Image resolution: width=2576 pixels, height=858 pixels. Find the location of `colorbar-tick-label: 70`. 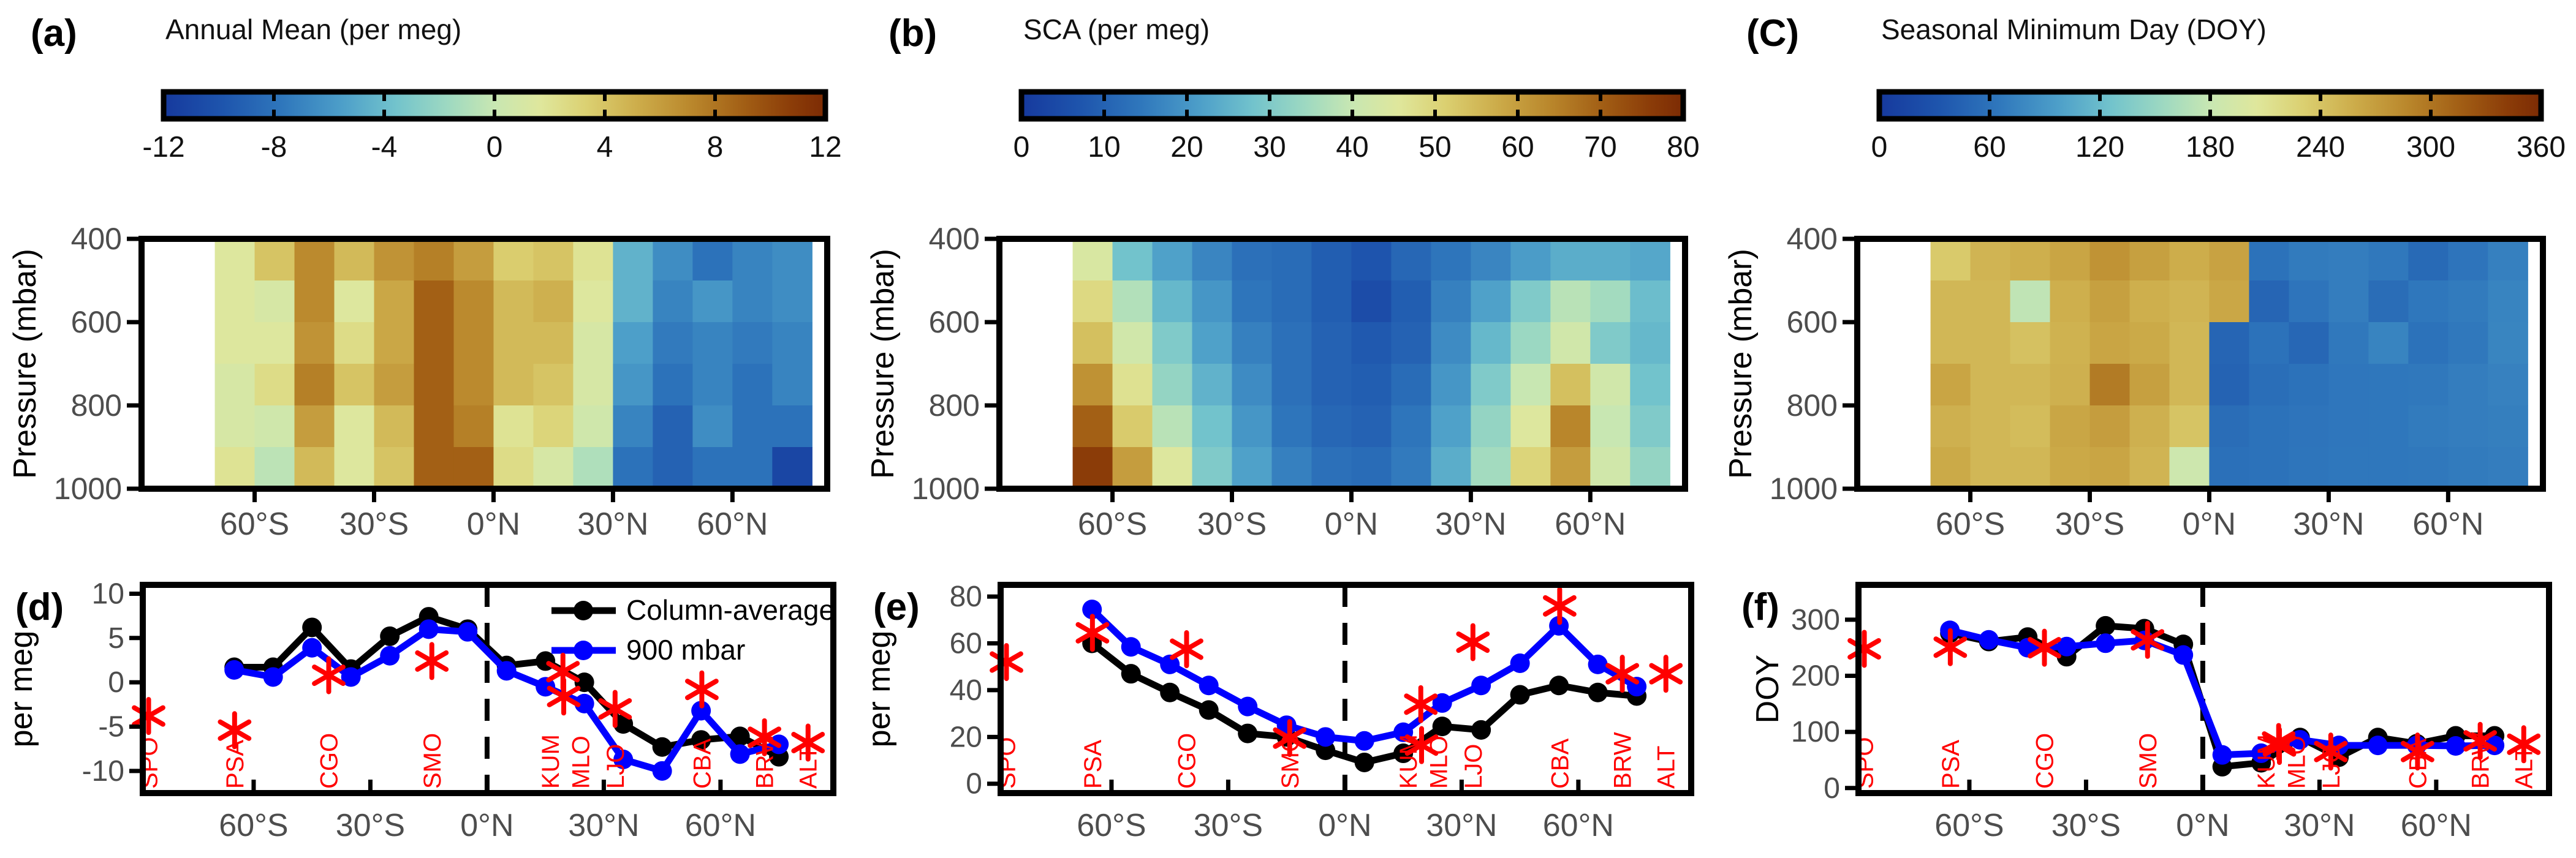

colorbar-tick-label: 70 is located at coordinates (1600, 147).